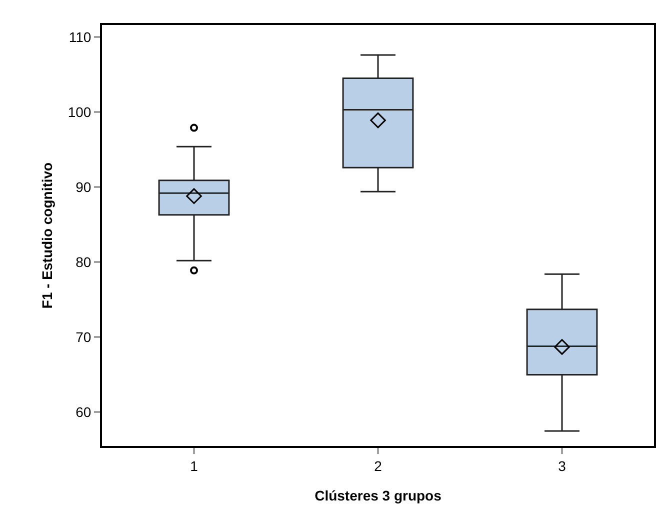 The height and width of the screenshot is (519, 660). What do you see at coordinates (84, 187) in the screenshot?
I see `y-tick-label: 90` at bounding box center [84, 187].